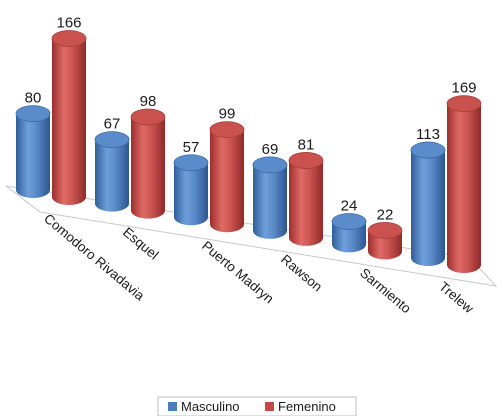 Image resolution: width=502 pixels, height=416 pixels. What do you see at coordinates (148, 101) in the screenshot?
I see `value-label-femenino-esquel: 98` at bounding box center [148, 101].